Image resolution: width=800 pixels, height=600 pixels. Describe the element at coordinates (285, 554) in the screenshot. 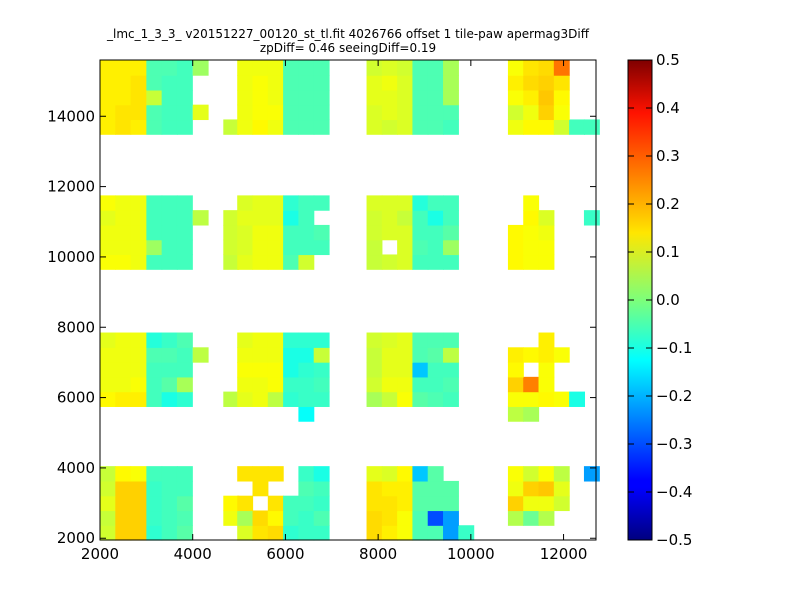

I see `x-tick-label: 6000` at that location.